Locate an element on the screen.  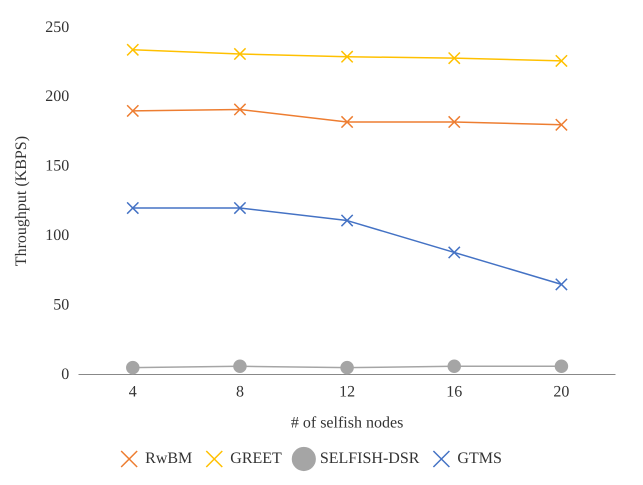
y-tick-label: 250 is located at coordinates (57, 27).